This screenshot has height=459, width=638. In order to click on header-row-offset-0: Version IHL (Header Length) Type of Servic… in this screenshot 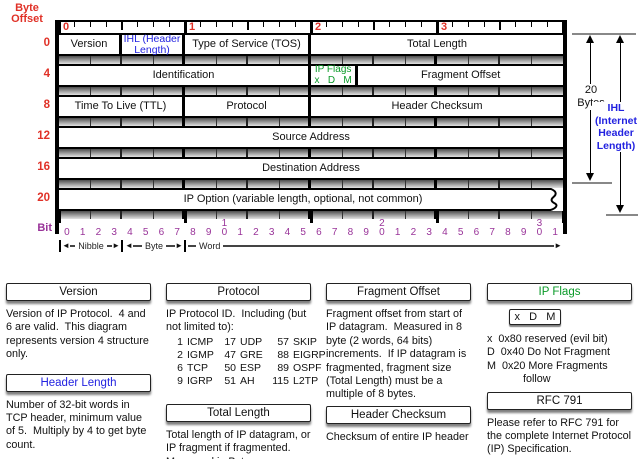, I will do `click(311, 44)`.